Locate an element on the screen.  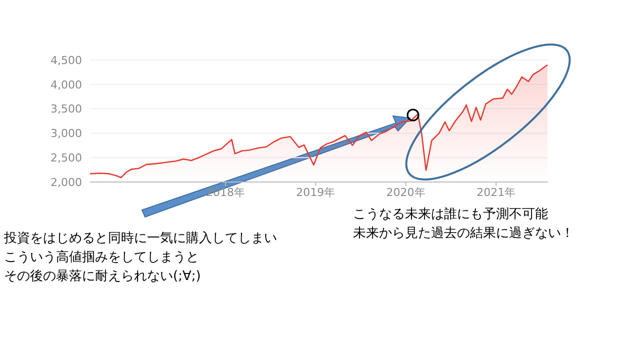
y-tick-label: 4,000 is located at coordinates (66, 85).